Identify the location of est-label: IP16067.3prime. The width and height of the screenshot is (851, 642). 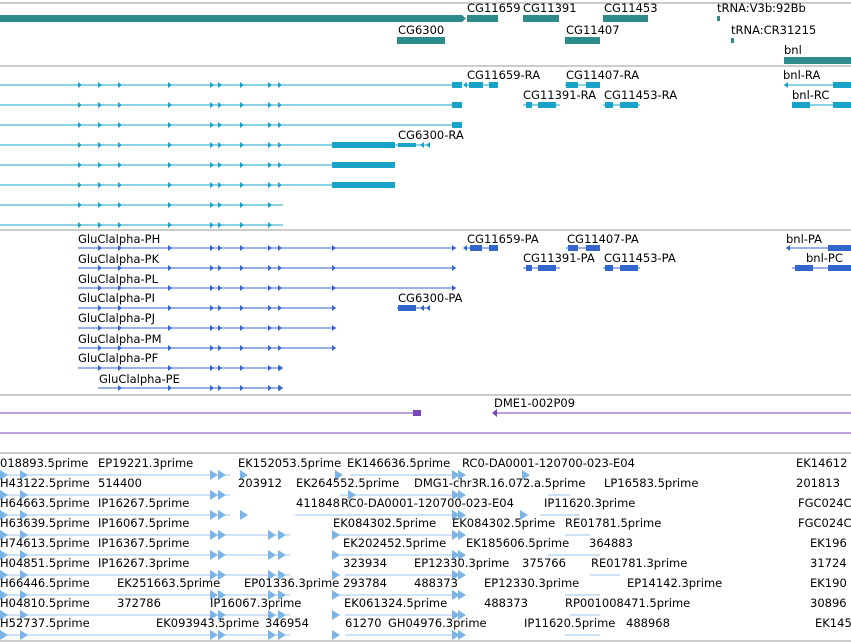
(255, 603).